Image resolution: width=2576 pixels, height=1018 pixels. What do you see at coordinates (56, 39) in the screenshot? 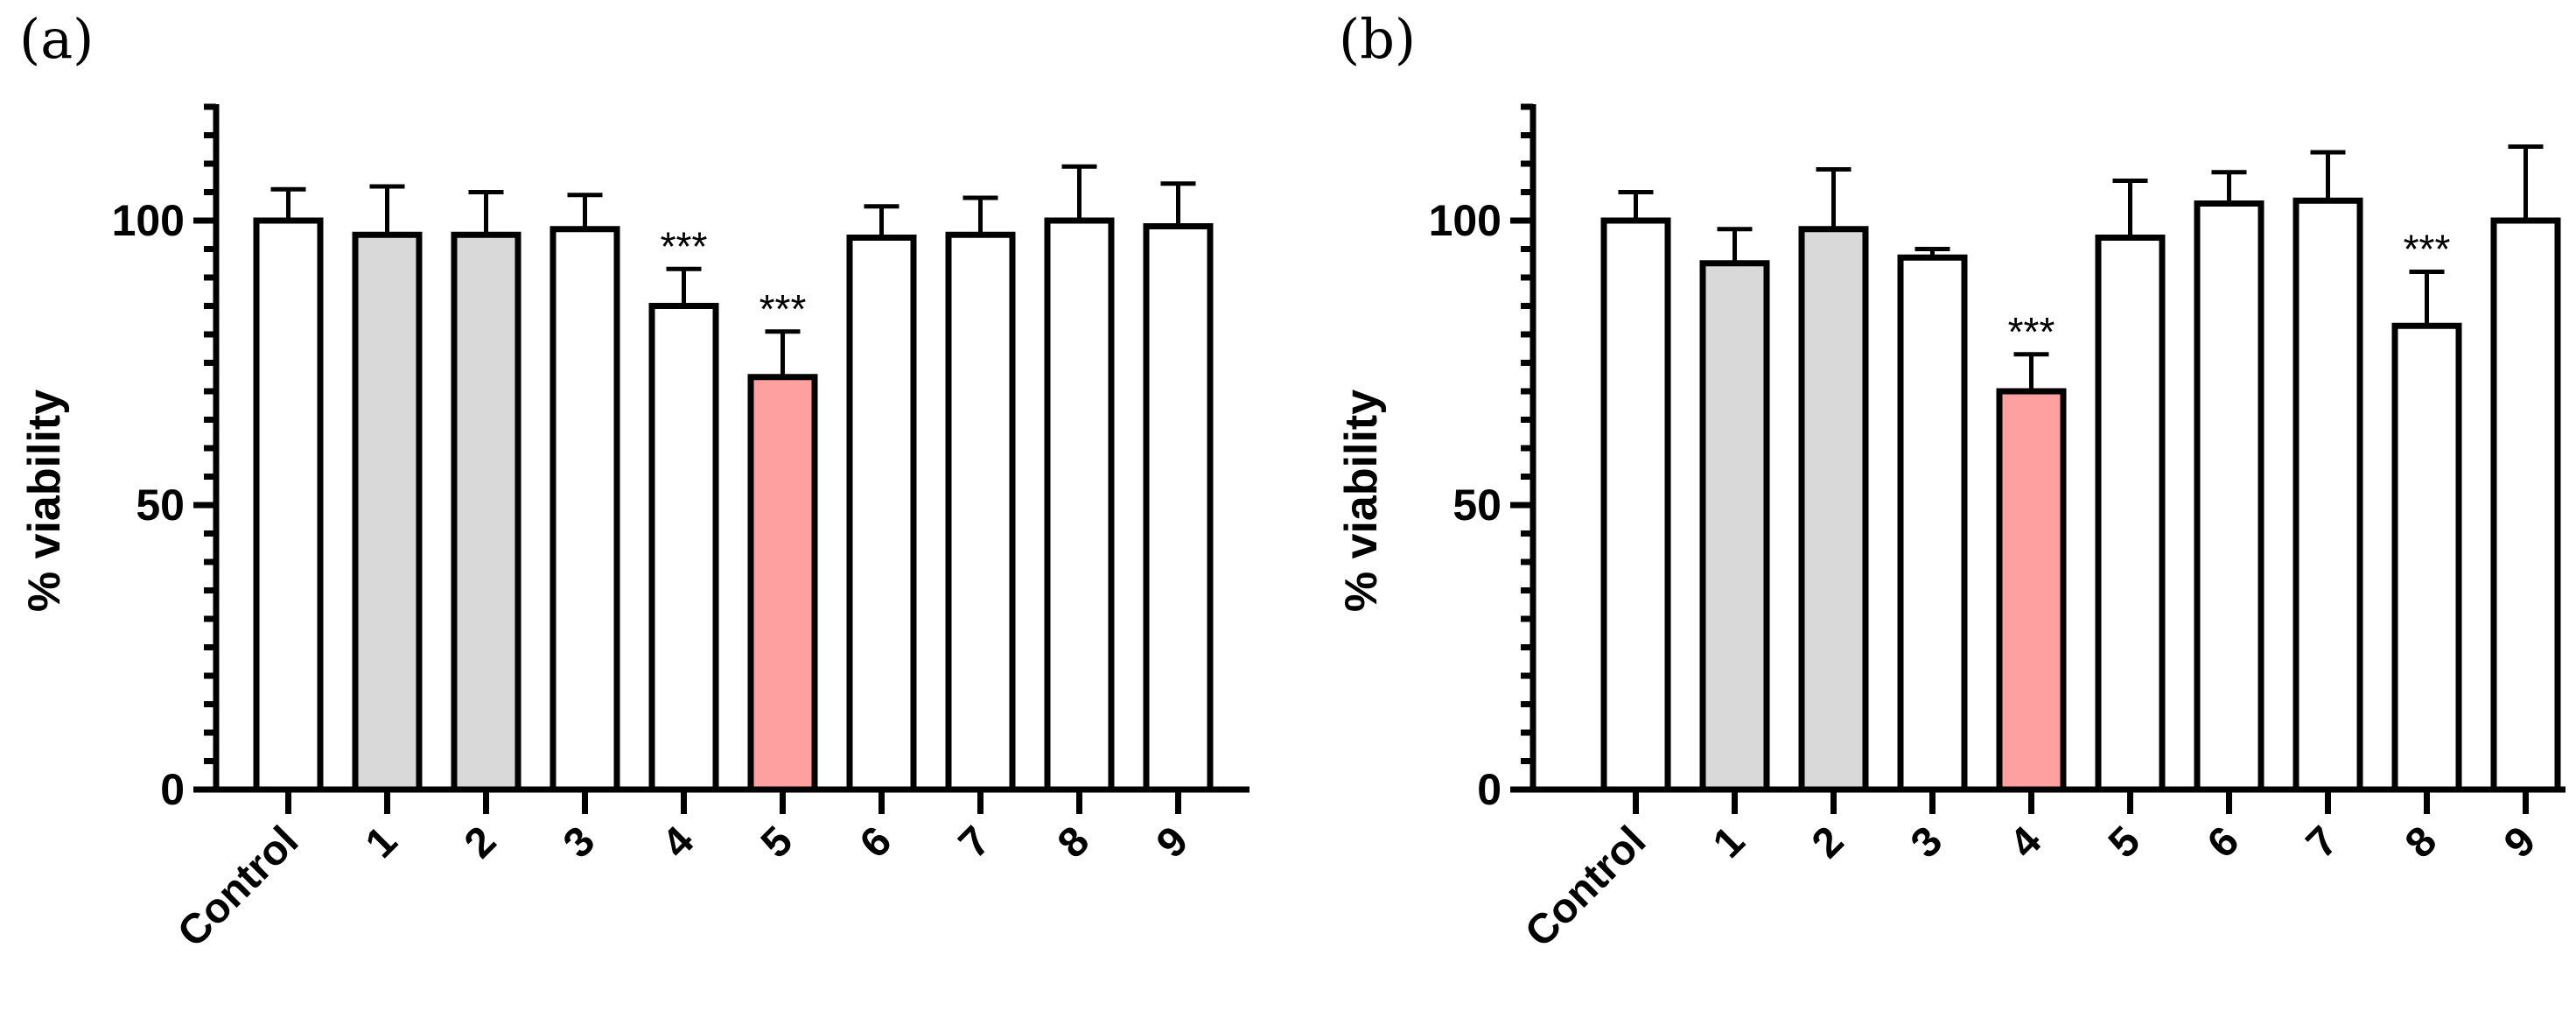
I see `panel-label: (a)` at bounding box center [56, 39].